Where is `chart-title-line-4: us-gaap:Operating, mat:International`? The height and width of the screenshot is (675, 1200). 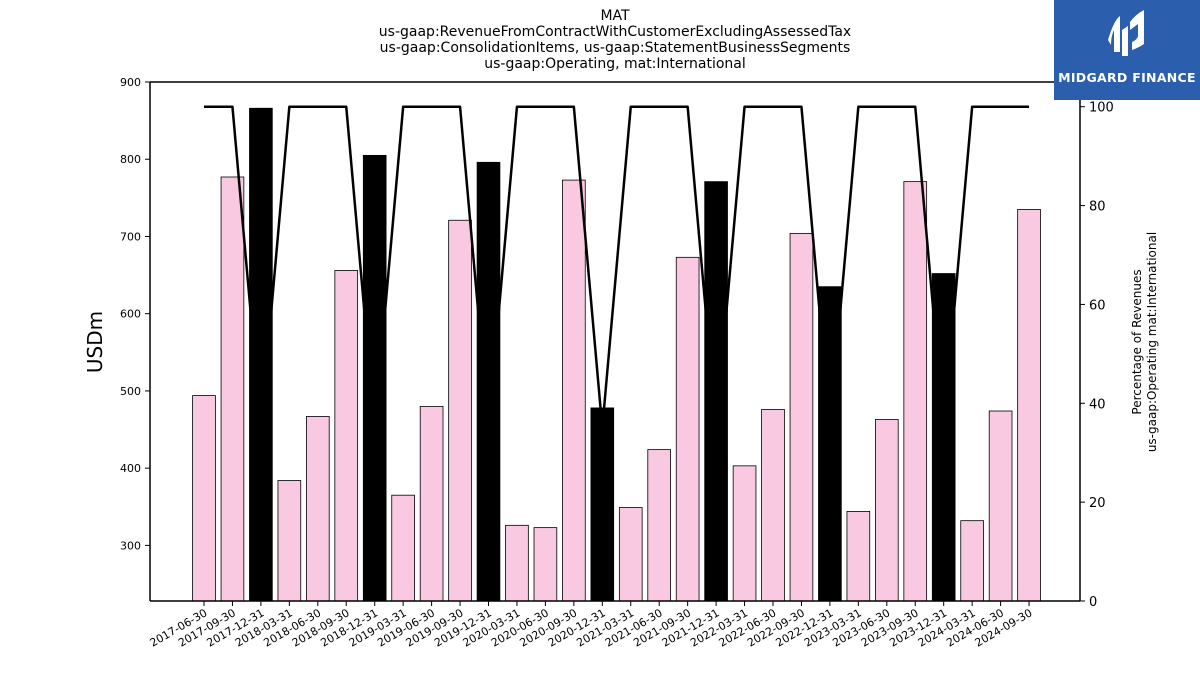
chart-title-line-4: us-gaap:Operating, mat:International is located at coordinates (615, 64).